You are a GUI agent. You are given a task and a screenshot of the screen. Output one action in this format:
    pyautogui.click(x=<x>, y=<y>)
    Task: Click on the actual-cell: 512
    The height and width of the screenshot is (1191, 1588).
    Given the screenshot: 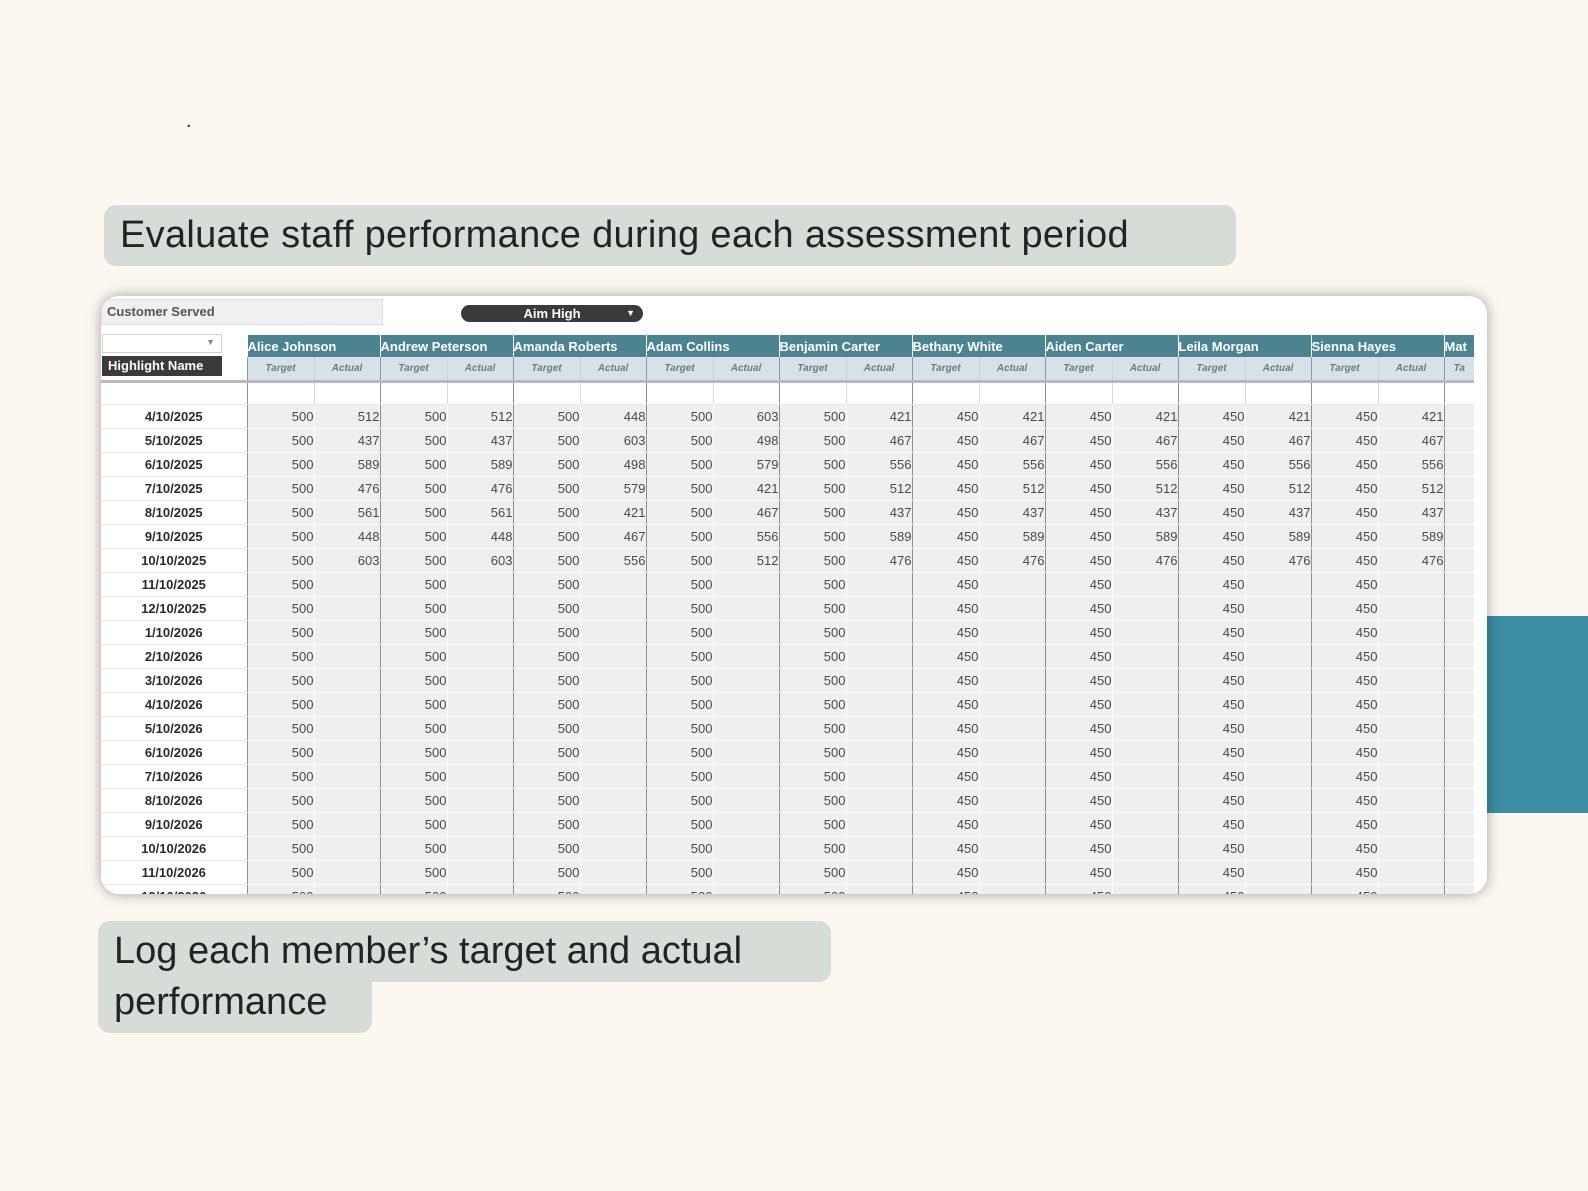 What is the action you would take?
    pyautogui.click(x=346, y=416)
    